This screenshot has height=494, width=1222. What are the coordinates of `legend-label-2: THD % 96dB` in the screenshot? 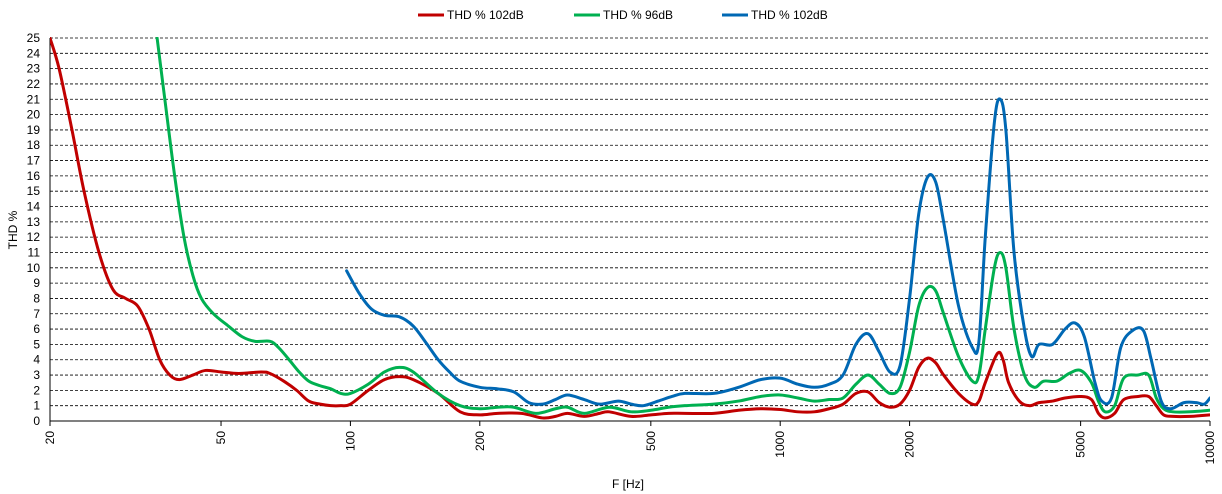 It's located at (638, 15).